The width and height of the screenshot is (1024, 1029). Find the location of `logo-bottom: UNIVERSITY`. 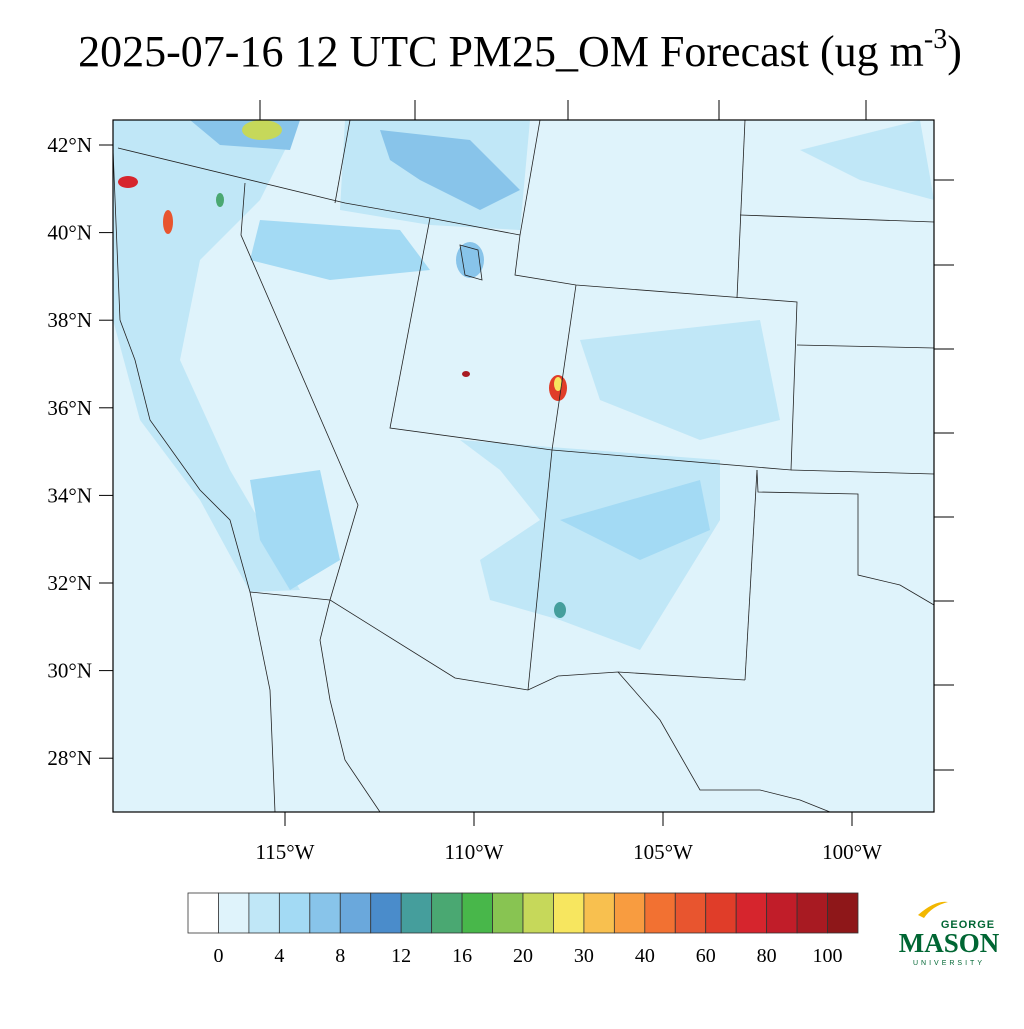

logo-bottom: UNIVERSITY is located at coordinates (949, 963).